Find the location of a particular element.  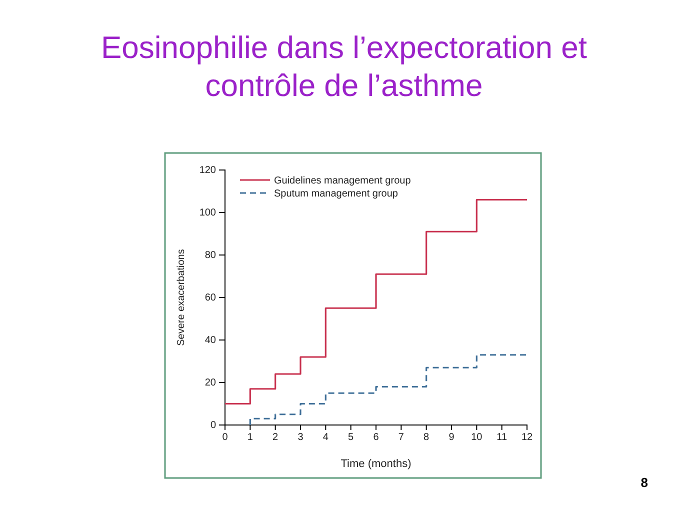

x-tick-label: 9 is located at coordinates (451, 438).